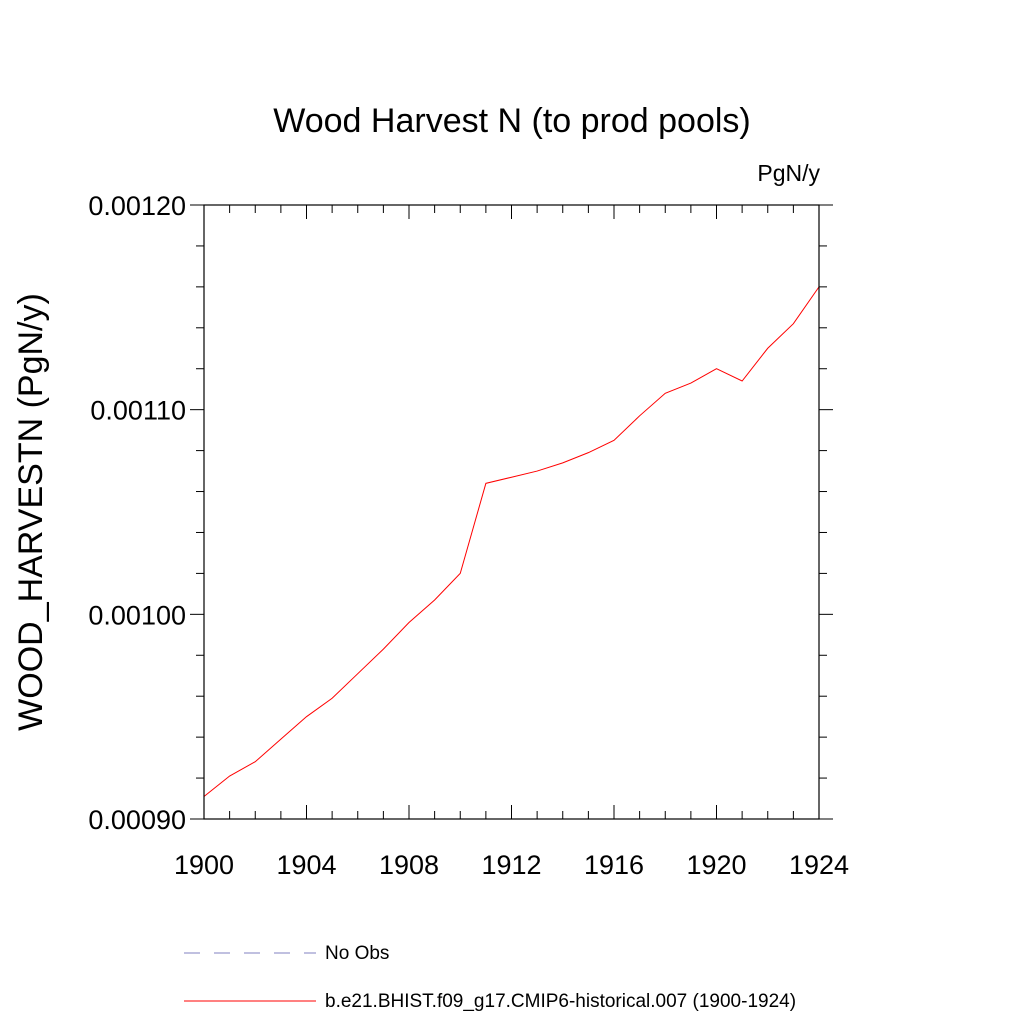  I want to click on y-tick-labels: 0.00090 0.00100 0.00110 0.00120, so click(137, 513).